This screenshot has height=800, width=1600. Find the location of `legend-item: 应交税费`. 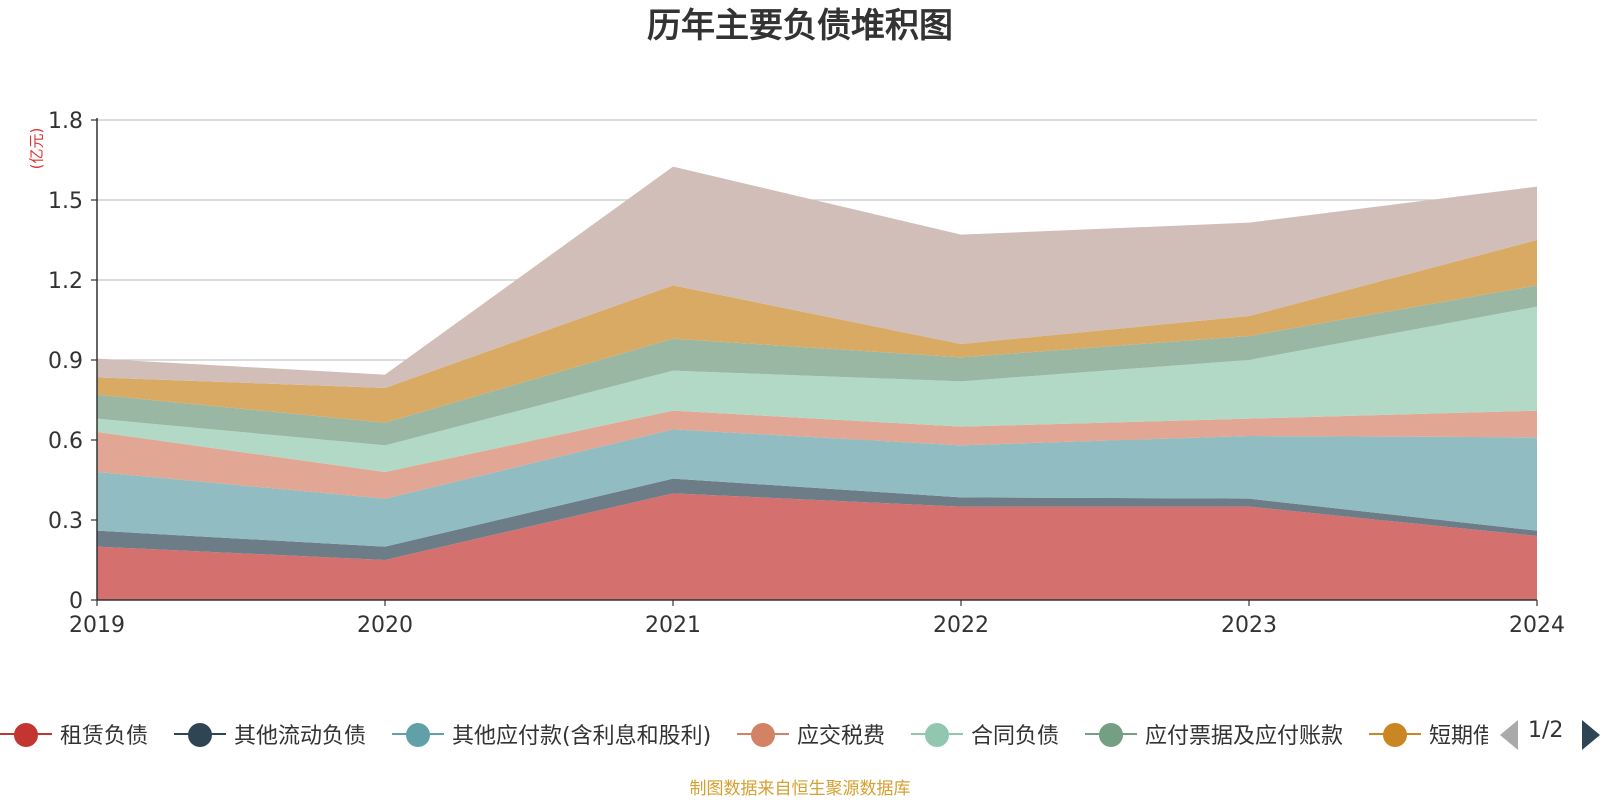

legend-item: 应交税费 is located at coordinates (811, 734).